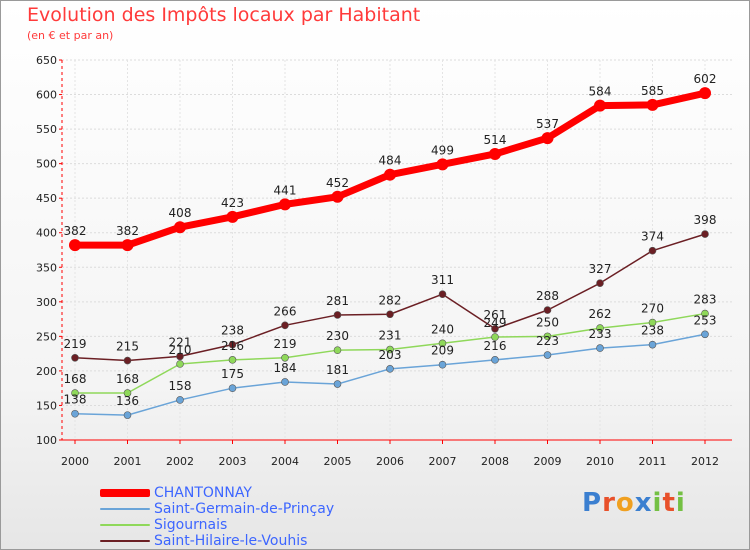 This screenshot has width=750, height=550. I want to click on data-point-saint-germain-de-princay-2009, so click(547, 355).